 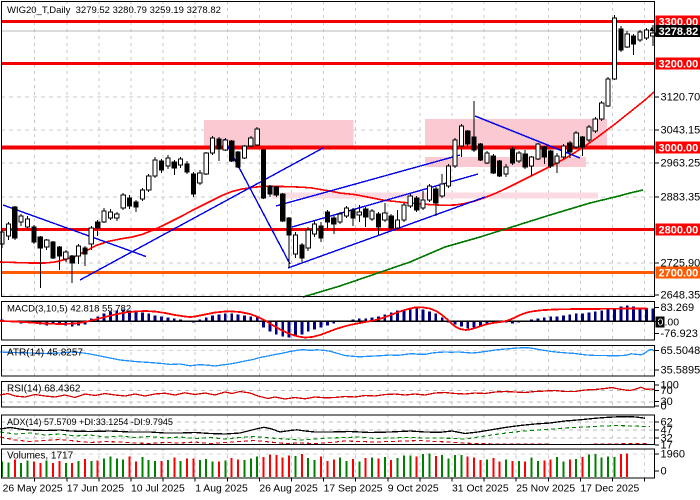 What do you see at coordinates (679, 273) in the screenshot?
I see `svg-text: 2700.00` at bounding box center [679, 273].